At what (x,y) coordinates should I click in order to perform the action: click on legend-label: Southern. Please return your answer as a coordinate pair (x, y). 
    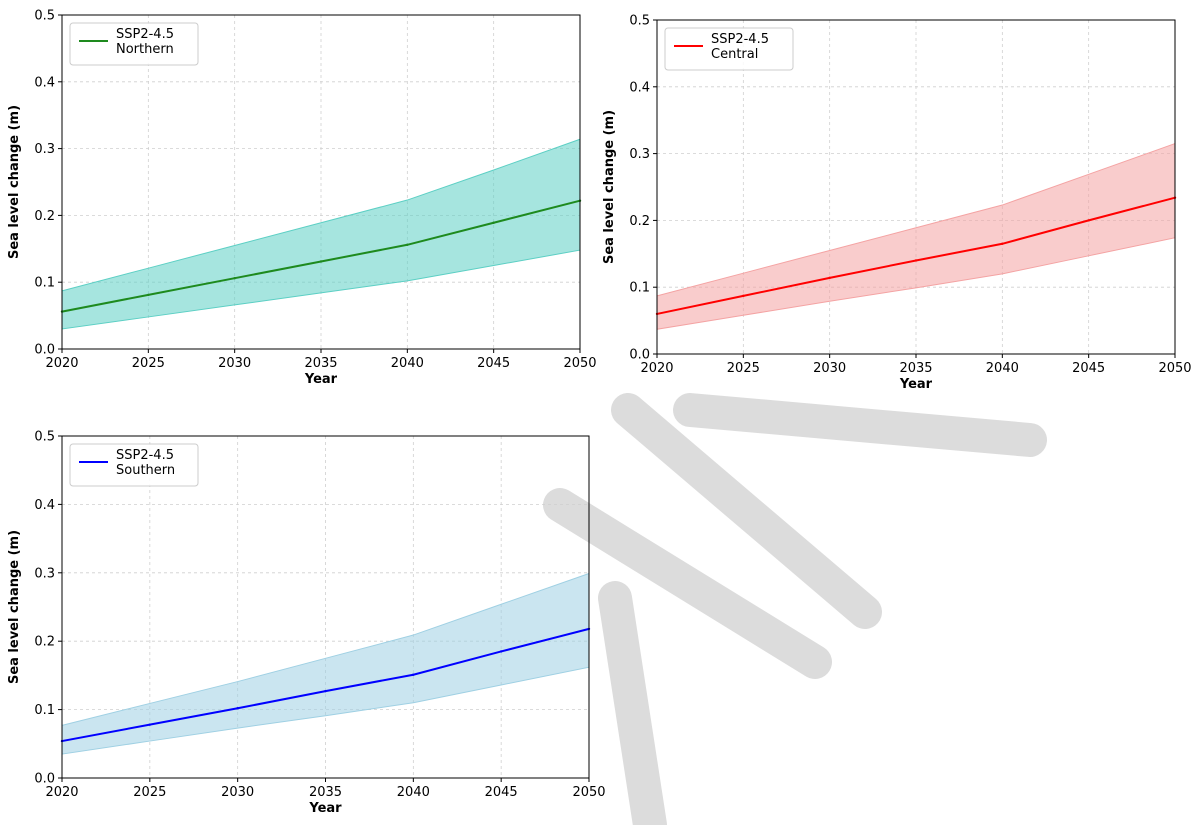
    Looking at the image, I should click on (145, 470).